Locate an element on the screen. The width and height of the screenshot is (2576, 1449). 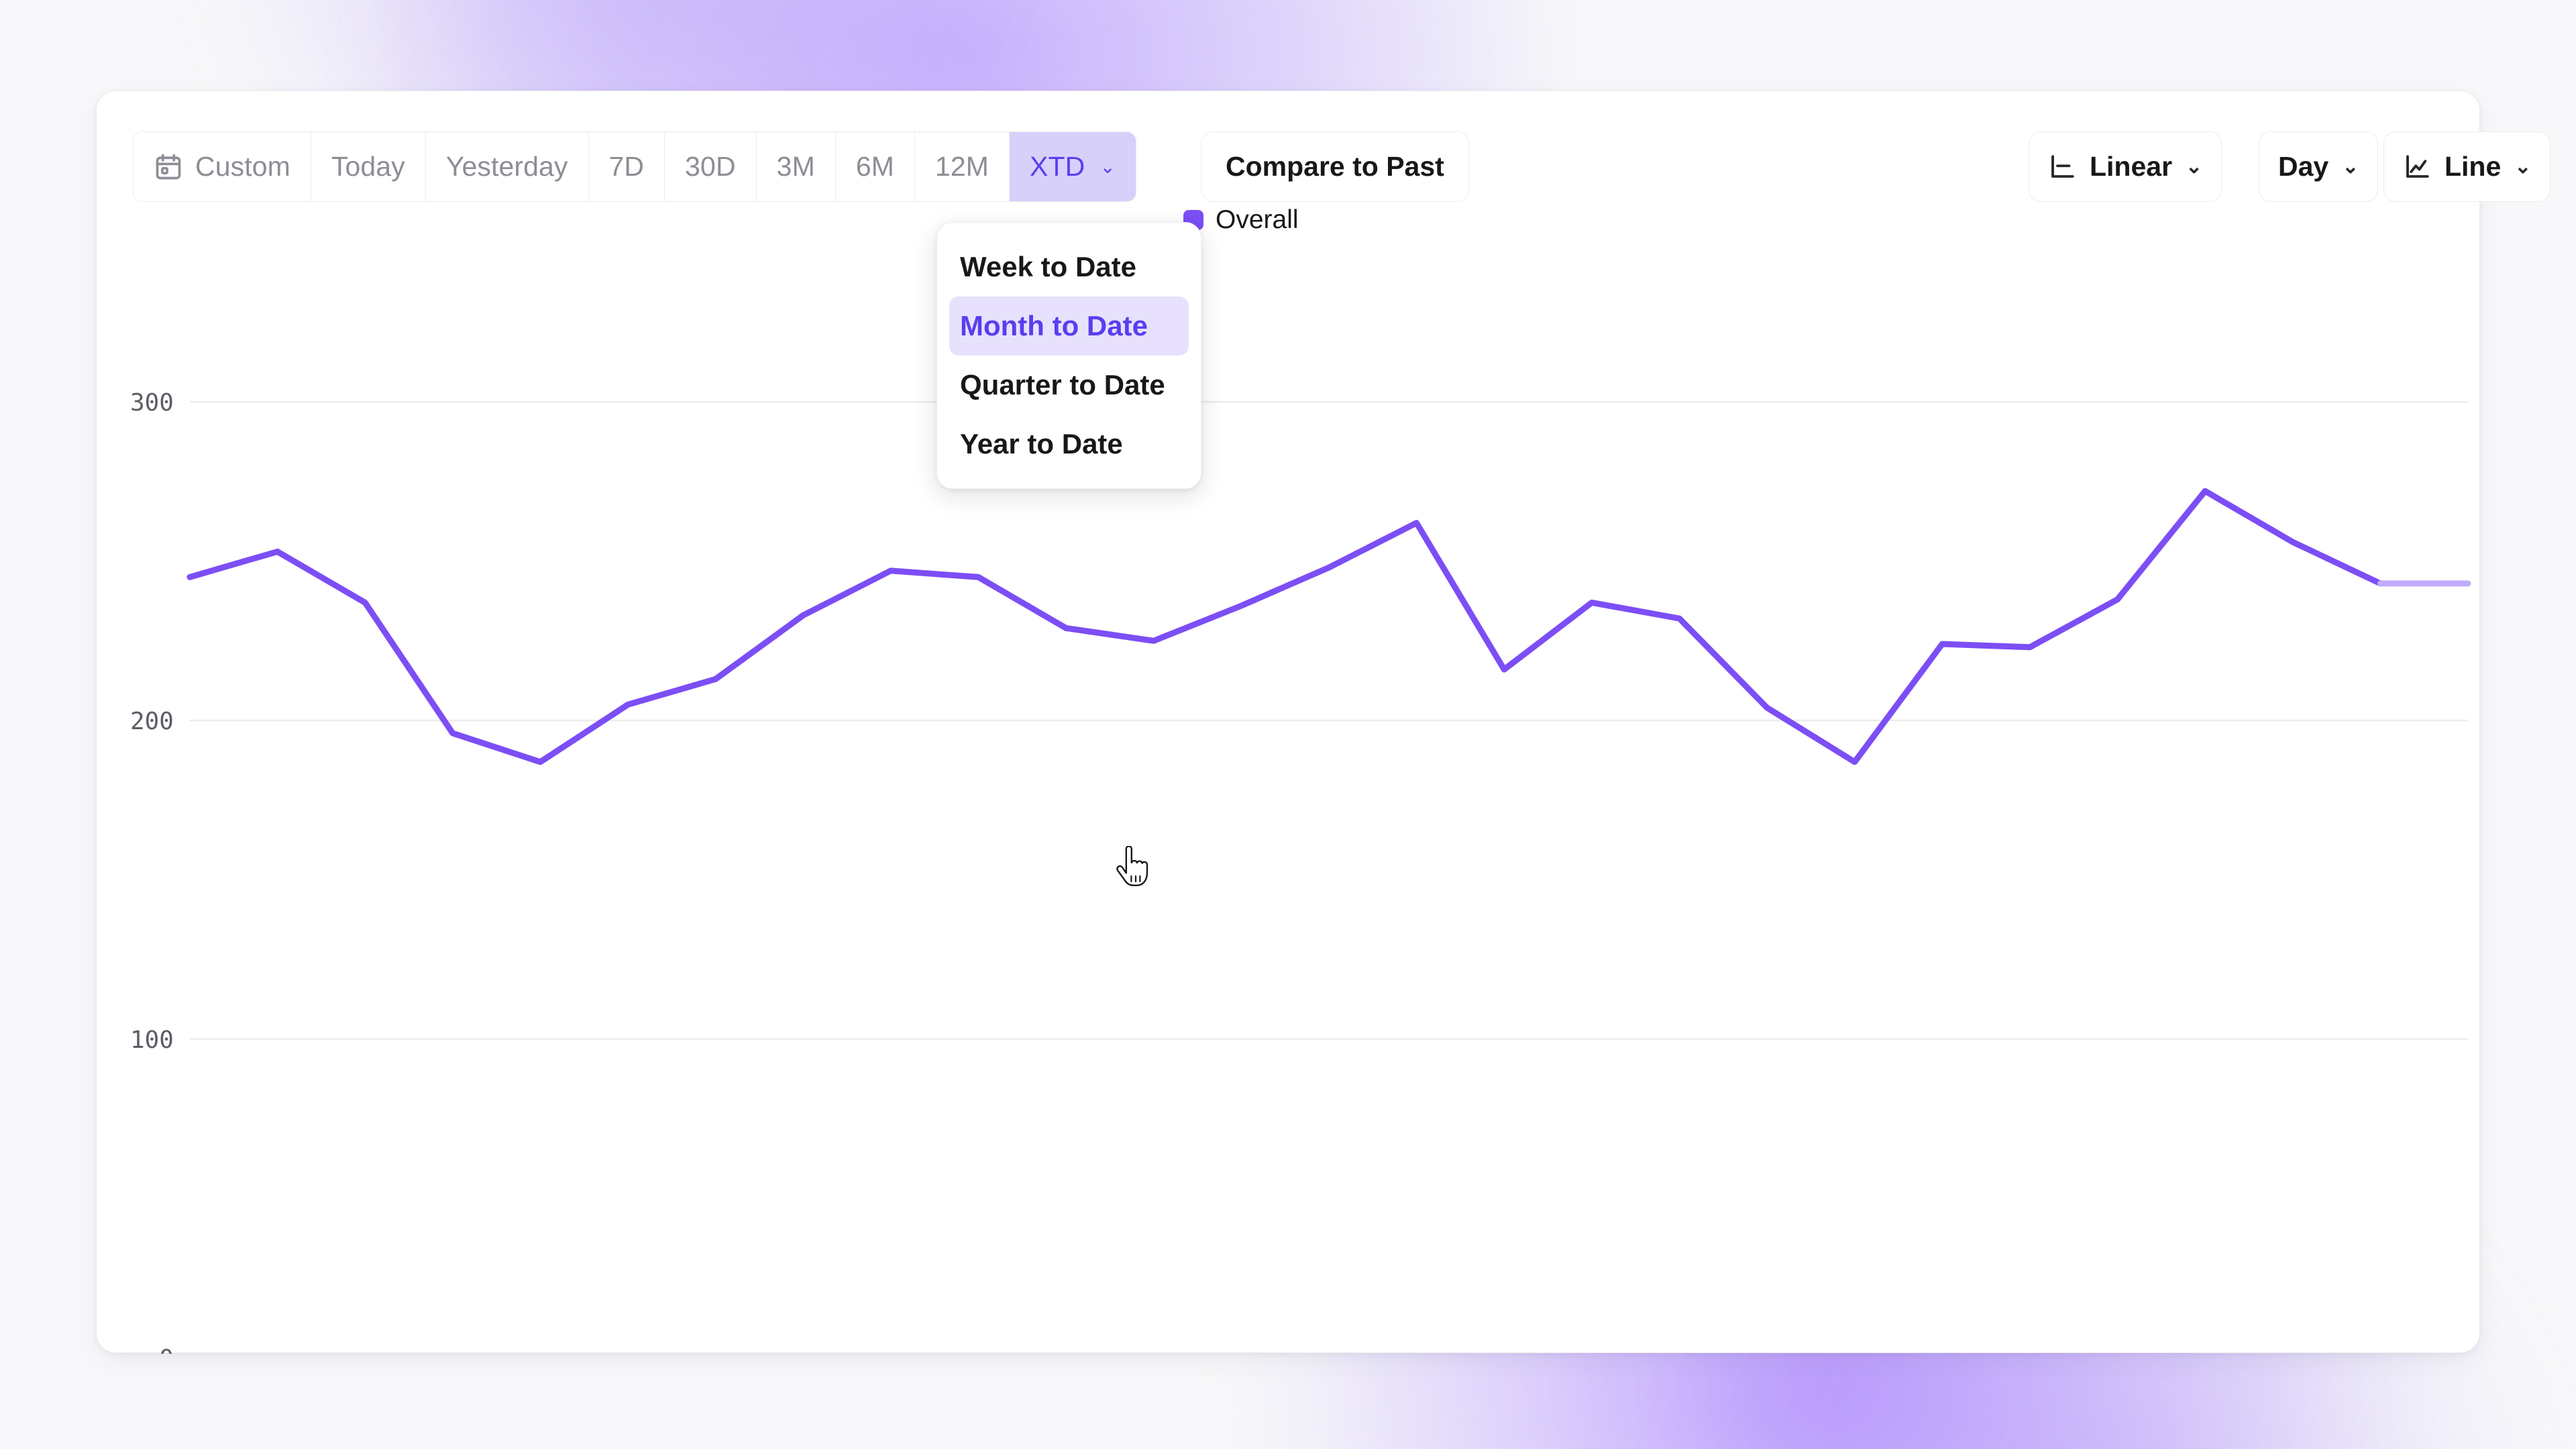
range-segment-7d: 7D is located at coordinates (627, 166).